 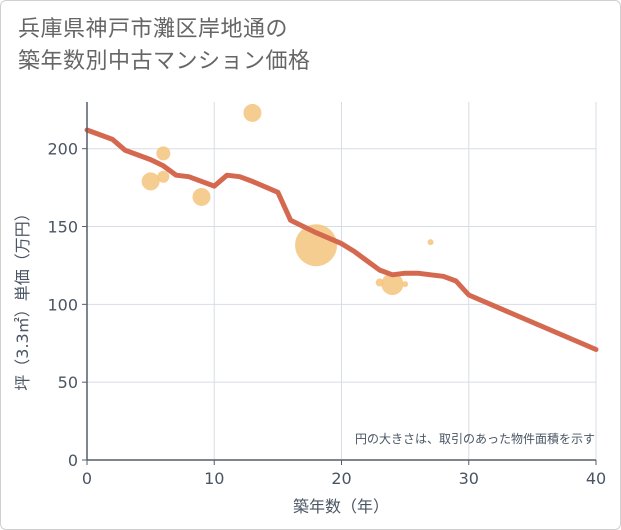 What do you see at coordinates (62, 149) in the screenshot?
I see `y-tick-label: 200` at bounding box center [62, 149].